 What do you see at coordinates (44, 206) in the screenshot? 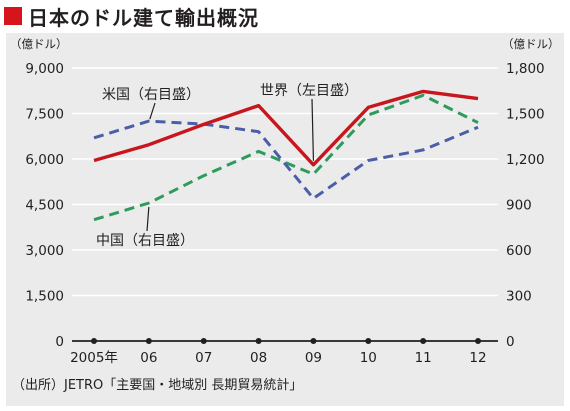
I see `left-tick-label: 4,500` at bounding box center [44, 206].